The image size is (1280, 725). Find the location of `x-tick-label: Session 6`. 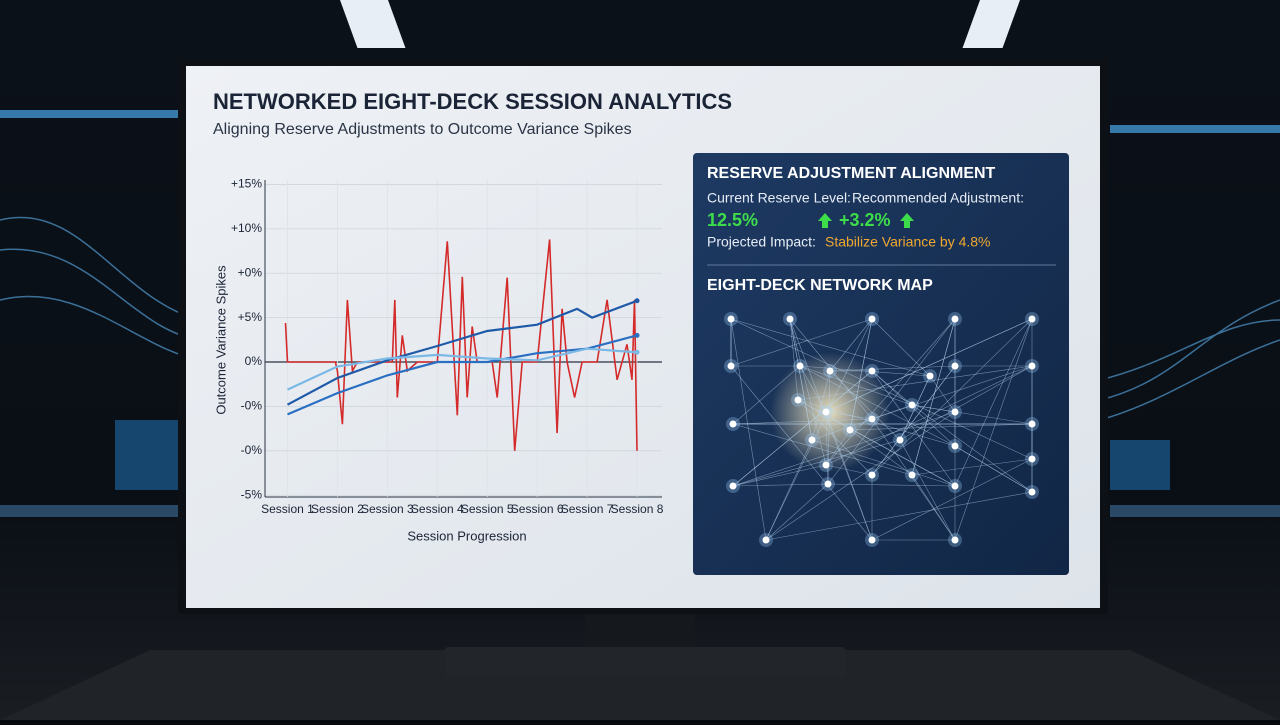

x-tick-label: Session 6 is located at coordinates (537, 509).